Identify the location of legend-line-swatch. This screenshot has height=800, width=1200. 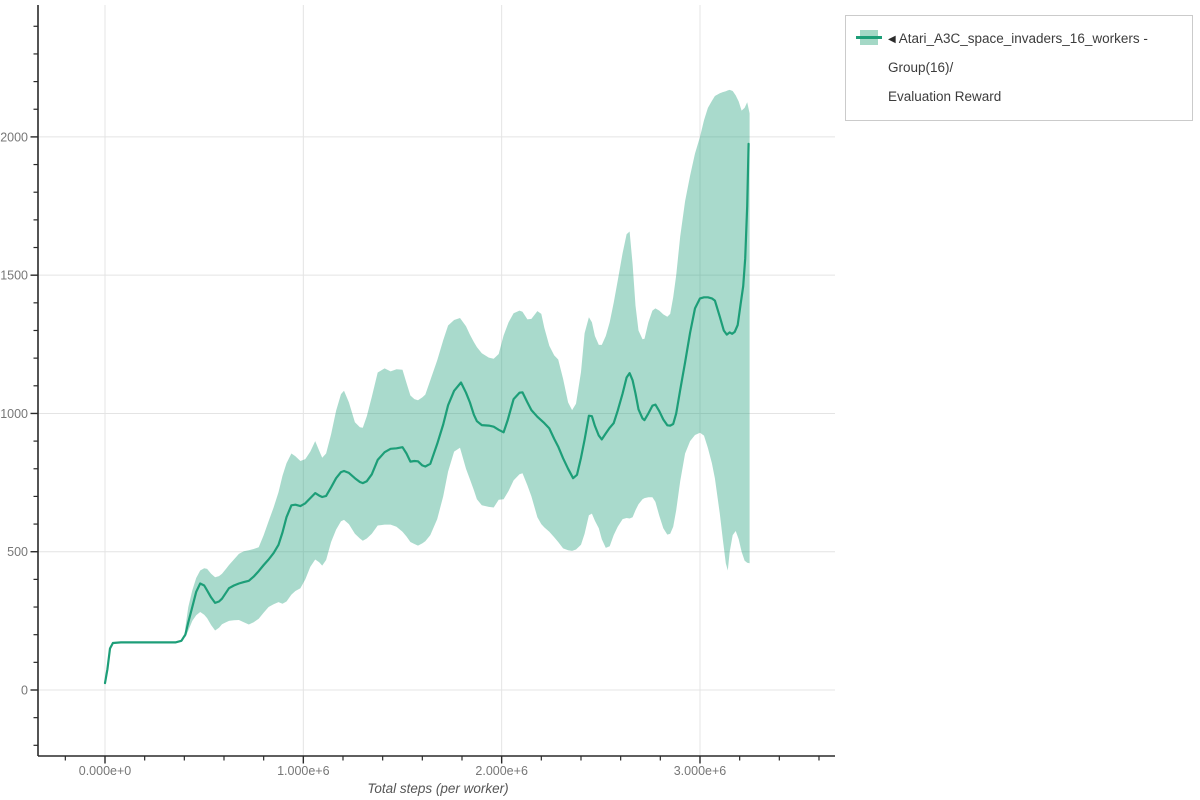
(869, 37).